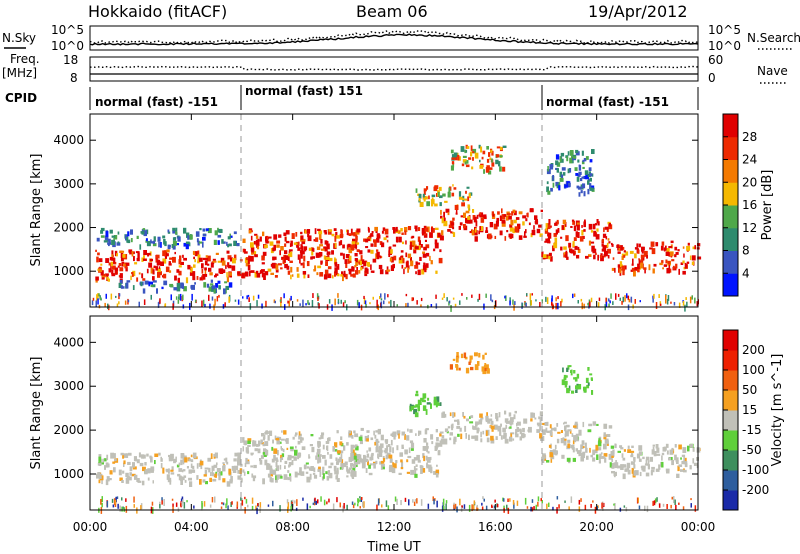 The width and height of the screenshot is (800, 554). What do you see at coordinates (157, 11) in the screenshot?
I see `station-title: Hokkaido (fitACF)` at bounding box center [157, 11].